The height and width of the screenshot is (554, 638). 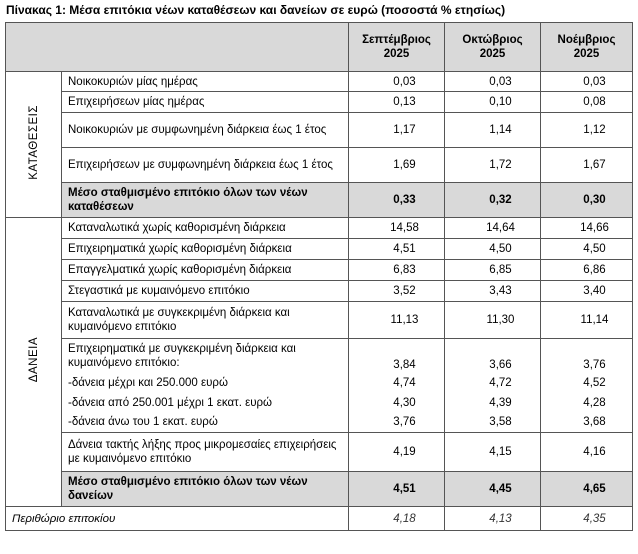 What do you see at coordinates (492, 355) in the screenshot?
I see `data-row-value: 3,66` at bounding box center [492, 355].